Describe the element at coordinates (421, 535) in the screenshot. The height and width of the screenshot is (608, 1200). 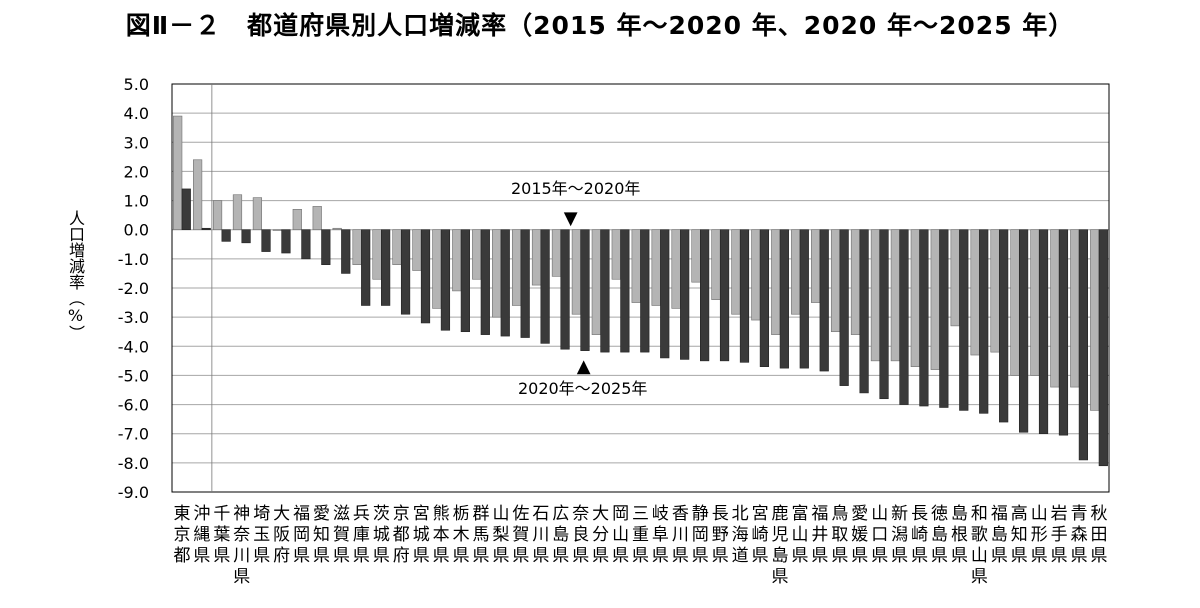
I see `category-label: 宮城県` at that location.